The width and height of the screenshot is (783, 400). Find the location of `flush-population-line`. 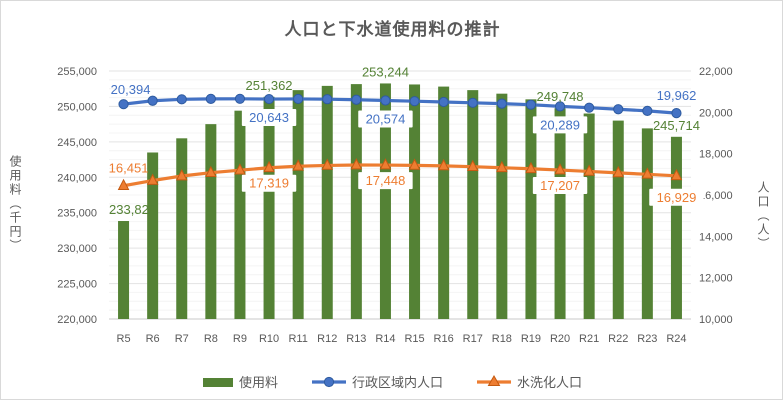

flush-population-line is located at coordinates (400, 174).